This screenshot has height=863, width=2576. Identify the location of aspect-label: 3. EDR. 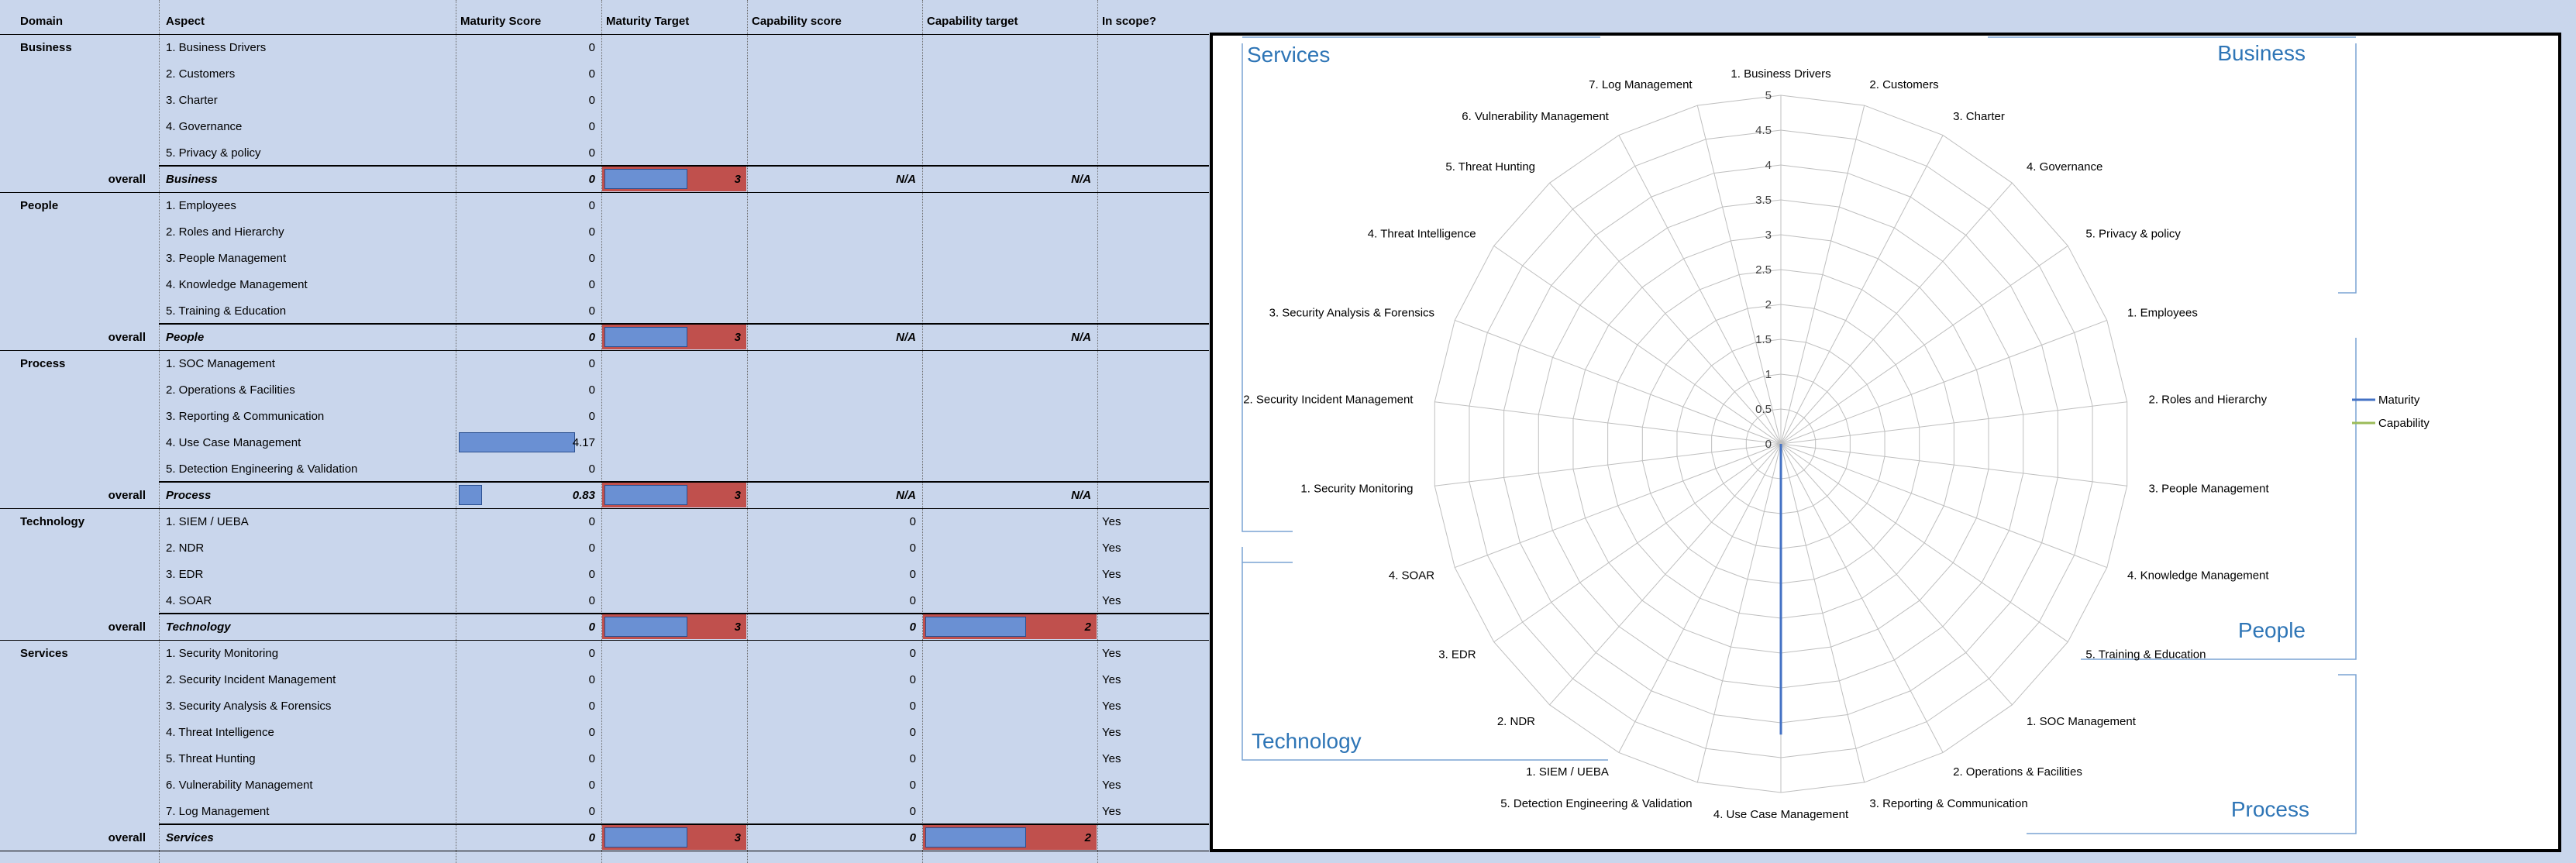
(185, 574).